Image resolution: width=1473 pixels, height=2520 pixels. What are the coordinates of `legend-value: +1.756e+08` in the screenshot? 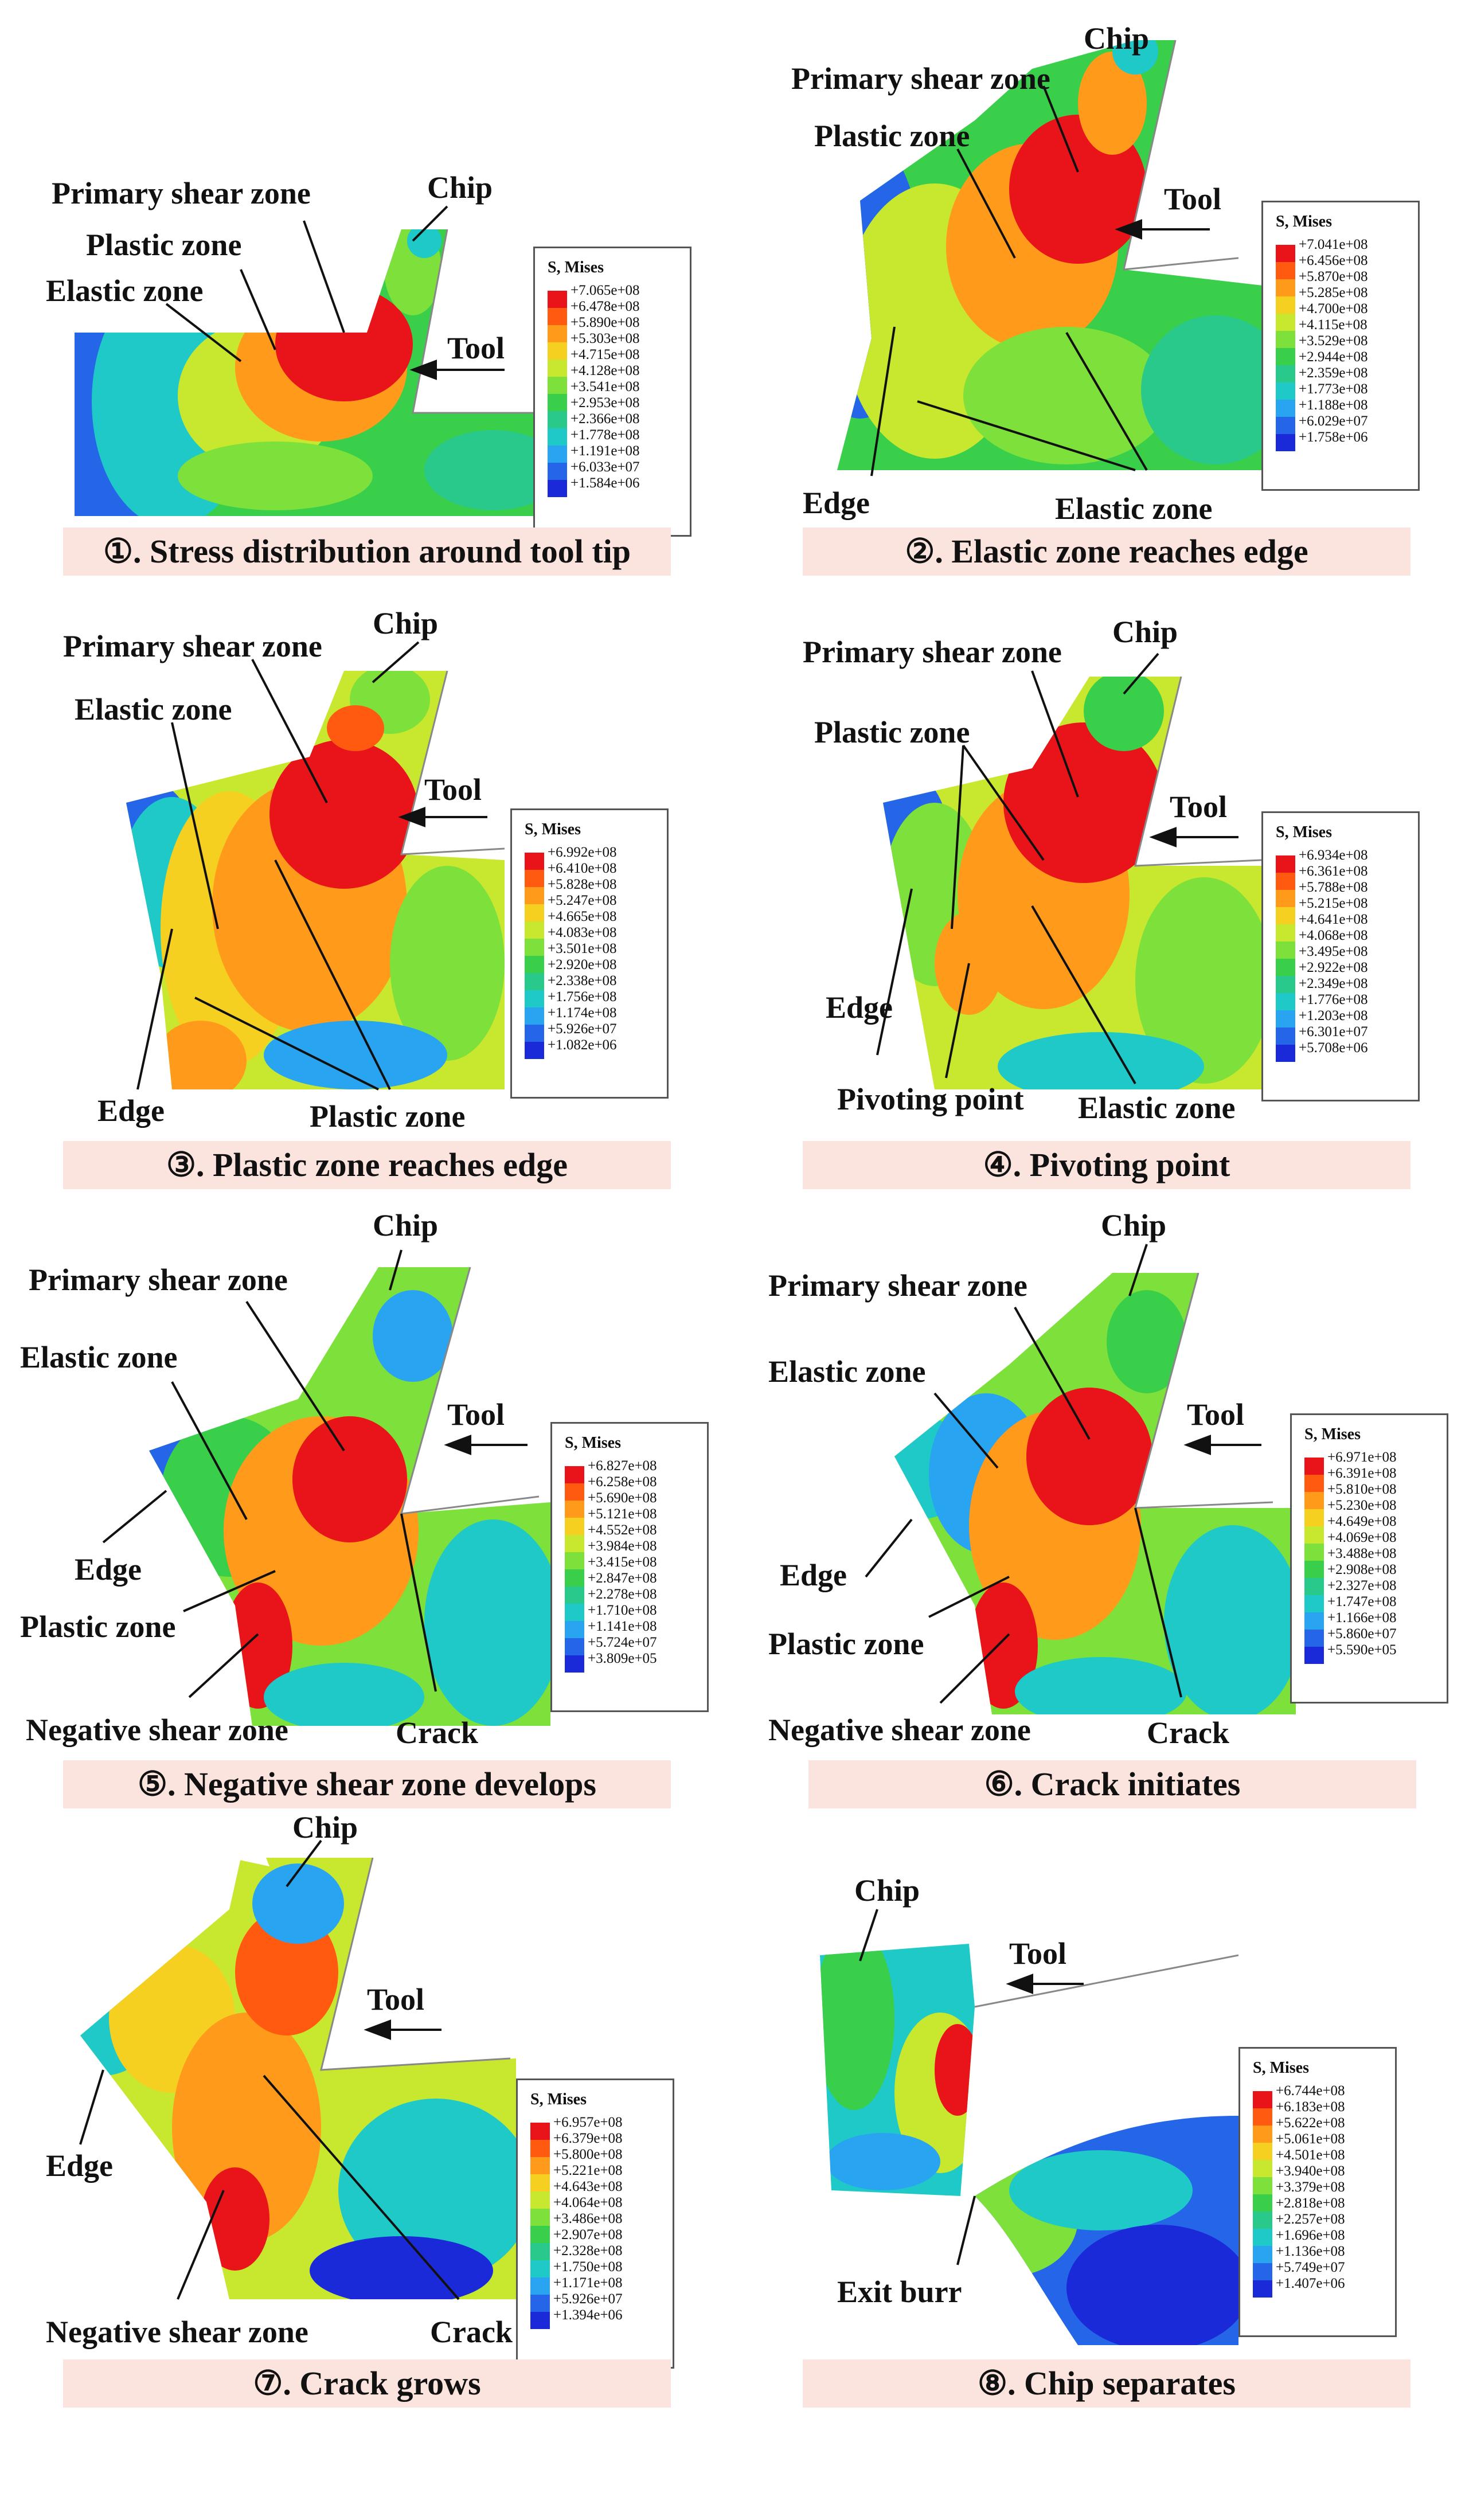 It's located at (582, 997).